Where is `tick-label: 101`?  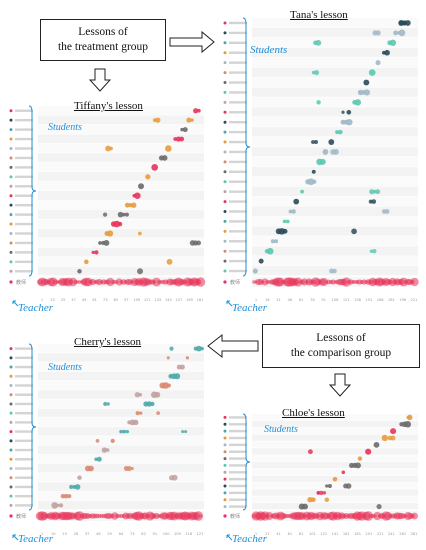 tick-label: 101 is located at coordinates (312, 534).